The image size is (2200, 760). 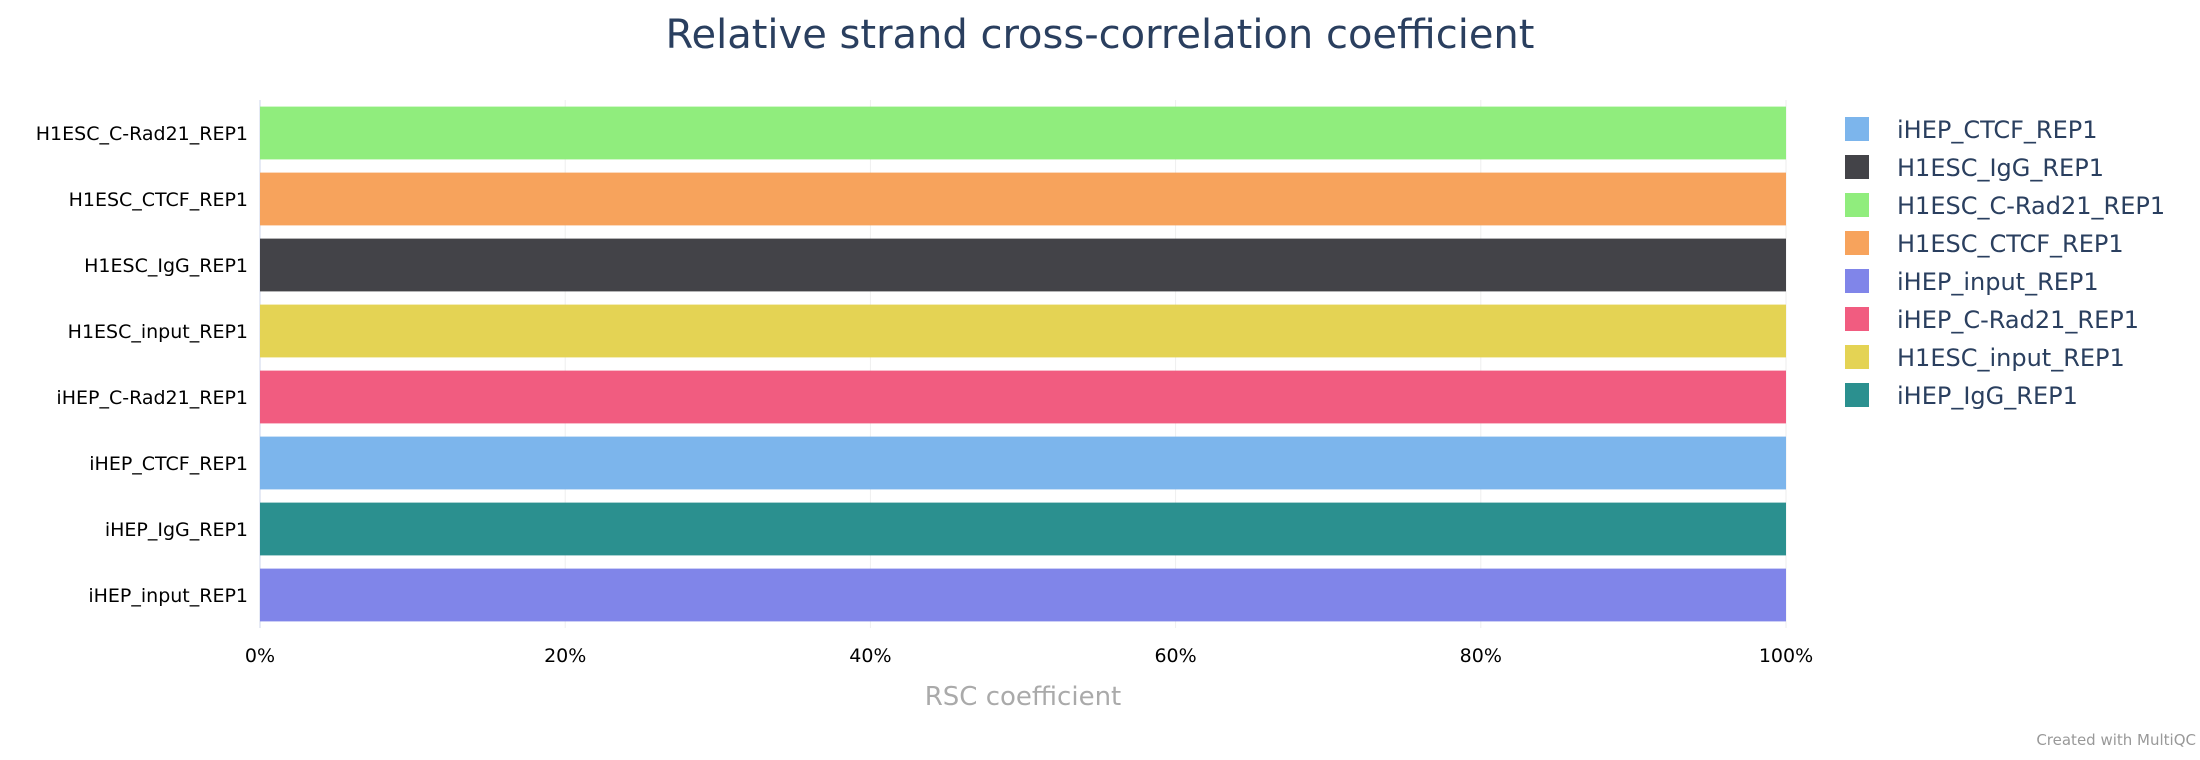 I want to click on x-tick-label: 80%, so click(x=1481, y=656).